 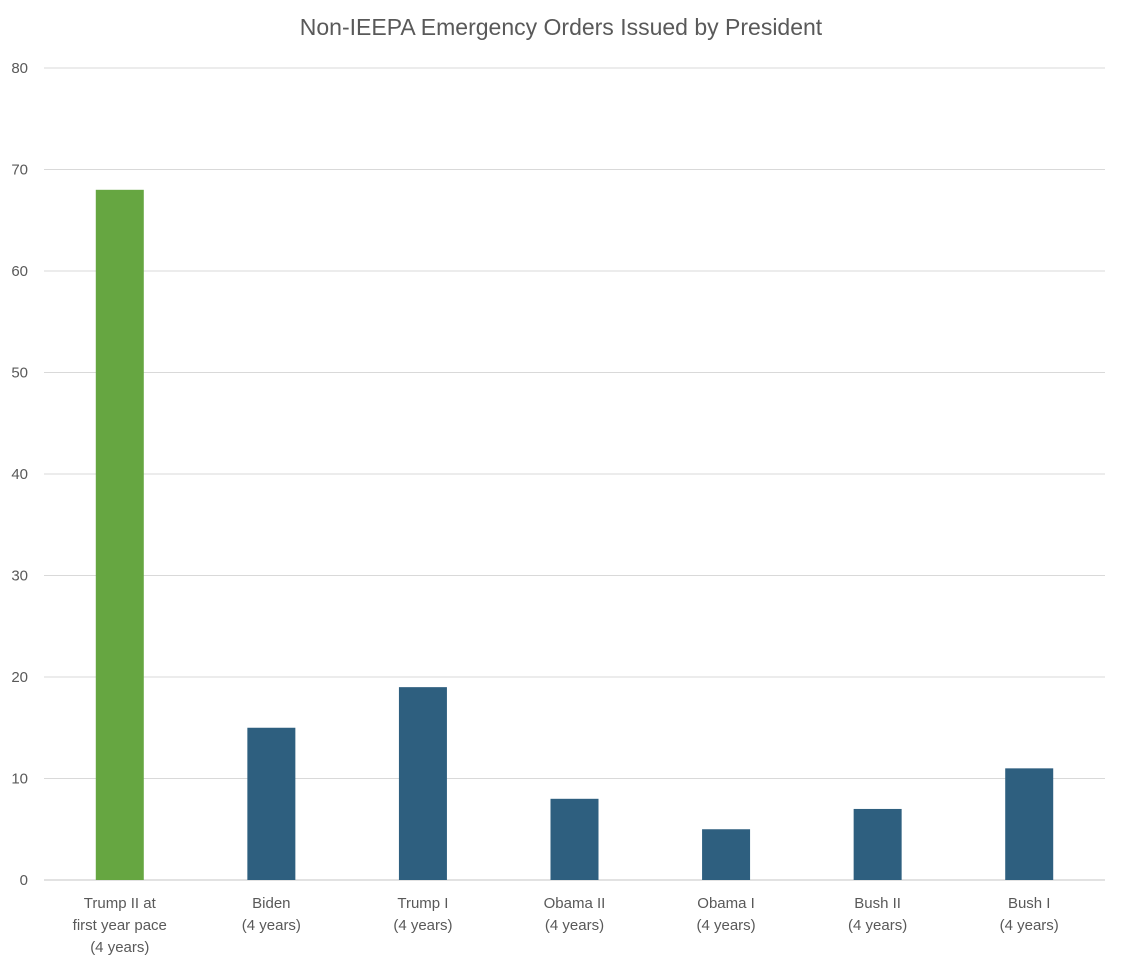 I want to click on y-axis-ticks: 0 10 20 30 40 50 60 70 80, so click(x=19, y=474).